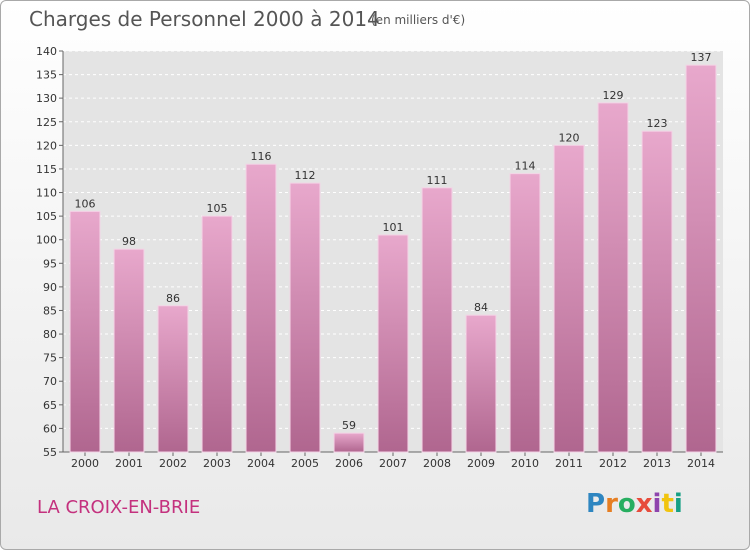 This screenshot has width=750, height=550. What do you see at coordinates (261, 308) in the screenshot?
I see `bar-2004` at bounding box center [261, 308].